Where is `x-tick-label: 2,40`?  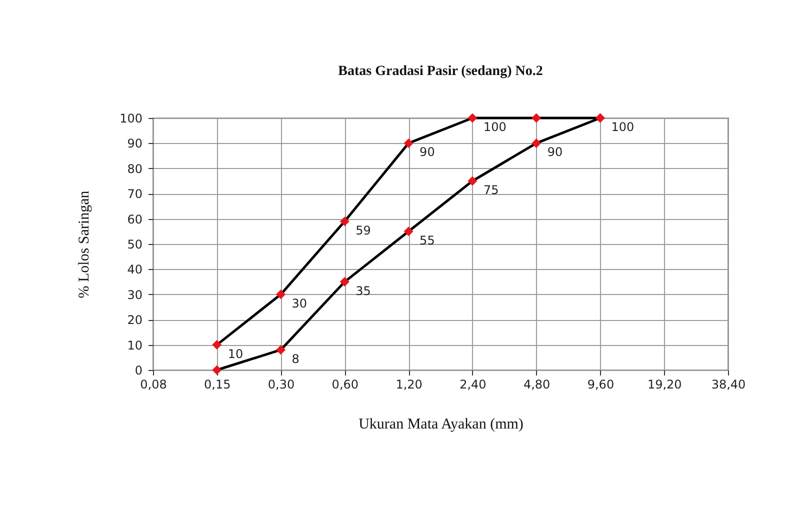 x-tick-label: 2,40 is located at coordinates (473, 385).